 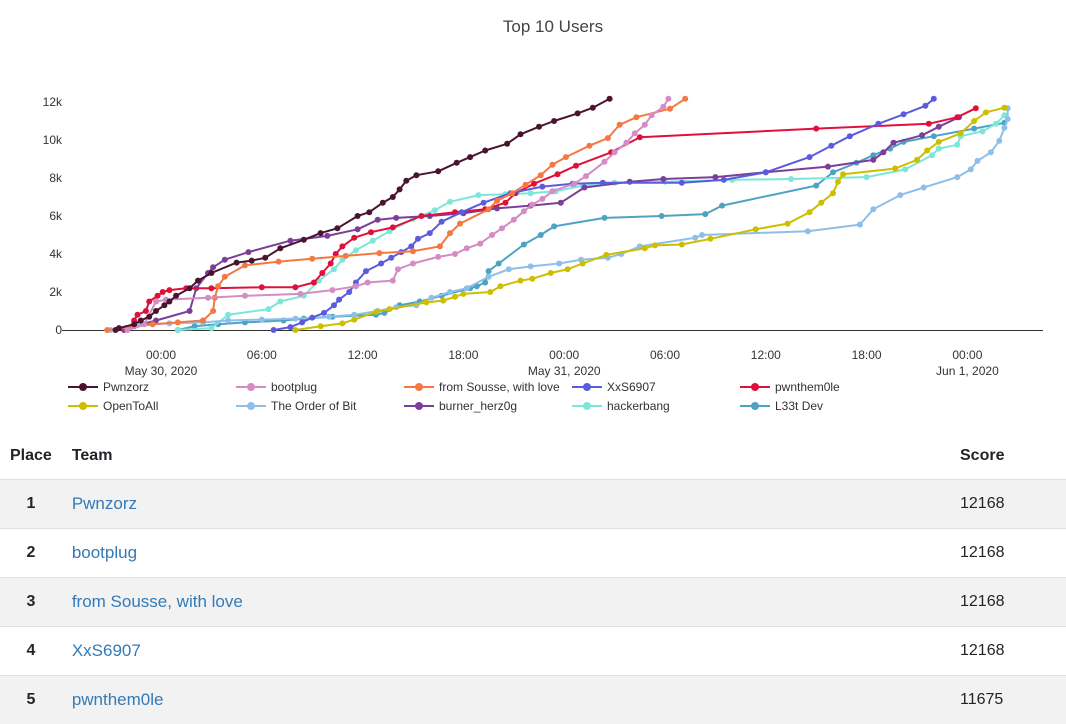 I want to click on team-link: pwnthem0le, so click(x=117, y=699).